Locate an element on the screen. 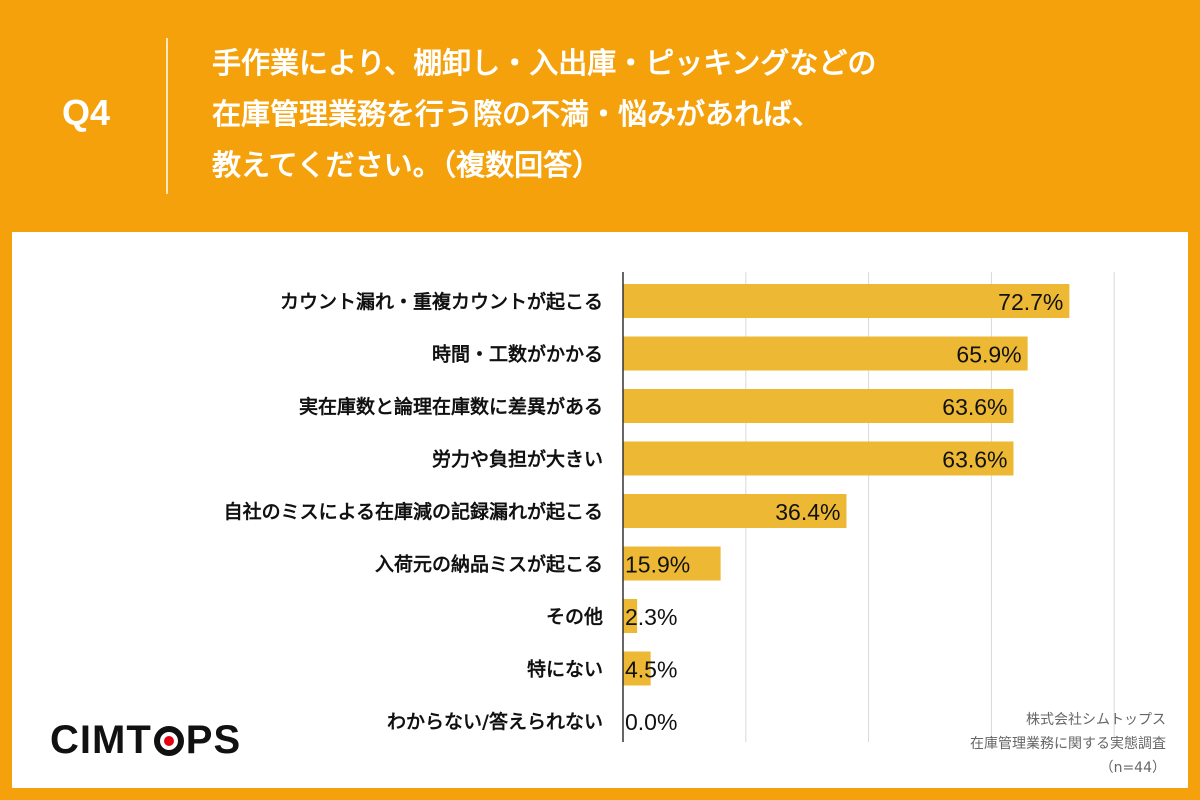 Image resolution: width=1200 pixels, height=800 pixels. data-label: 15.9% is located at coordinates (657, 565).